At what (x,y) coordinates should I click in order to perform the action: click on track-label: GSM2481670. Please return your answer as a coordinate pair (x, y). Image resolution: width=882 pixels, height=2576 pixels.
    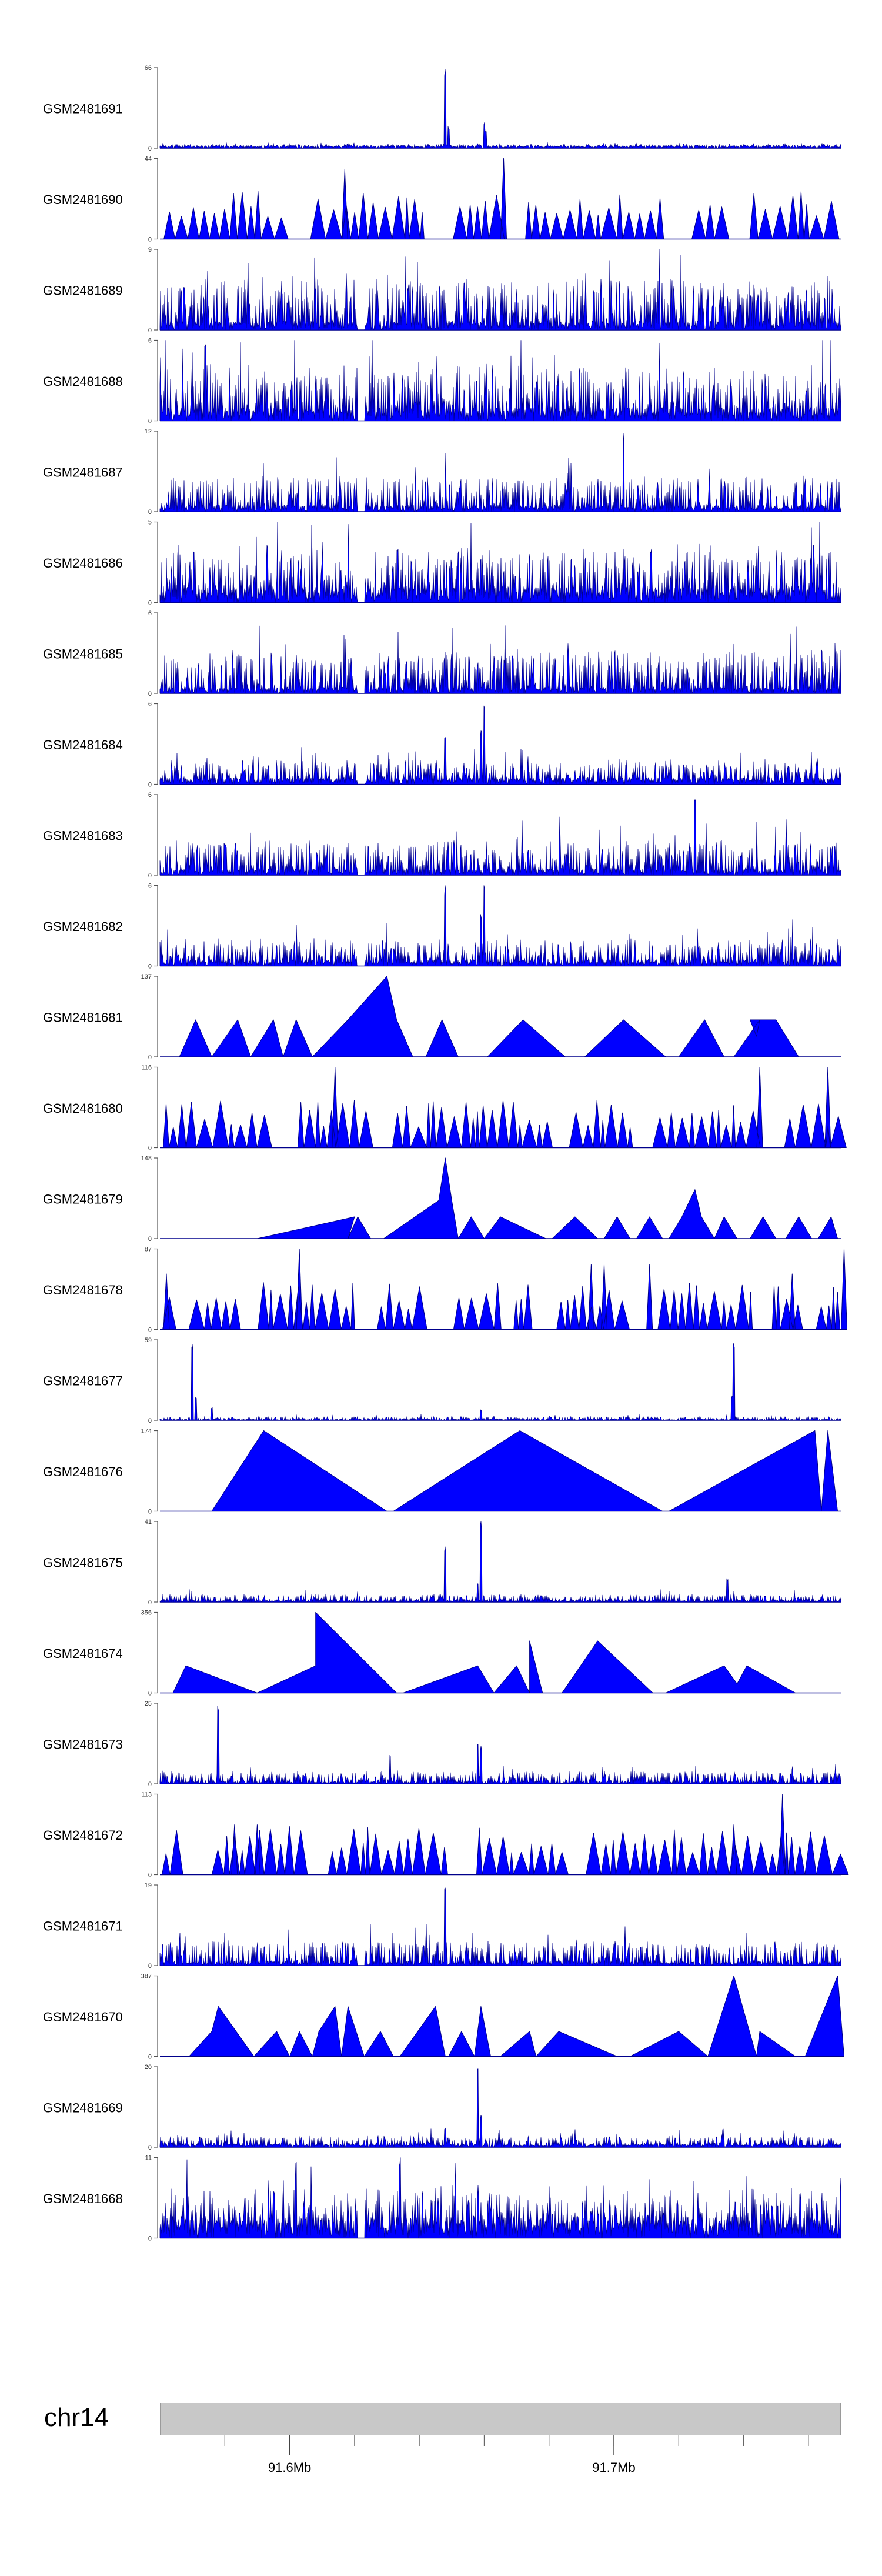
    Looking at the image, I should click on (83, 2017).